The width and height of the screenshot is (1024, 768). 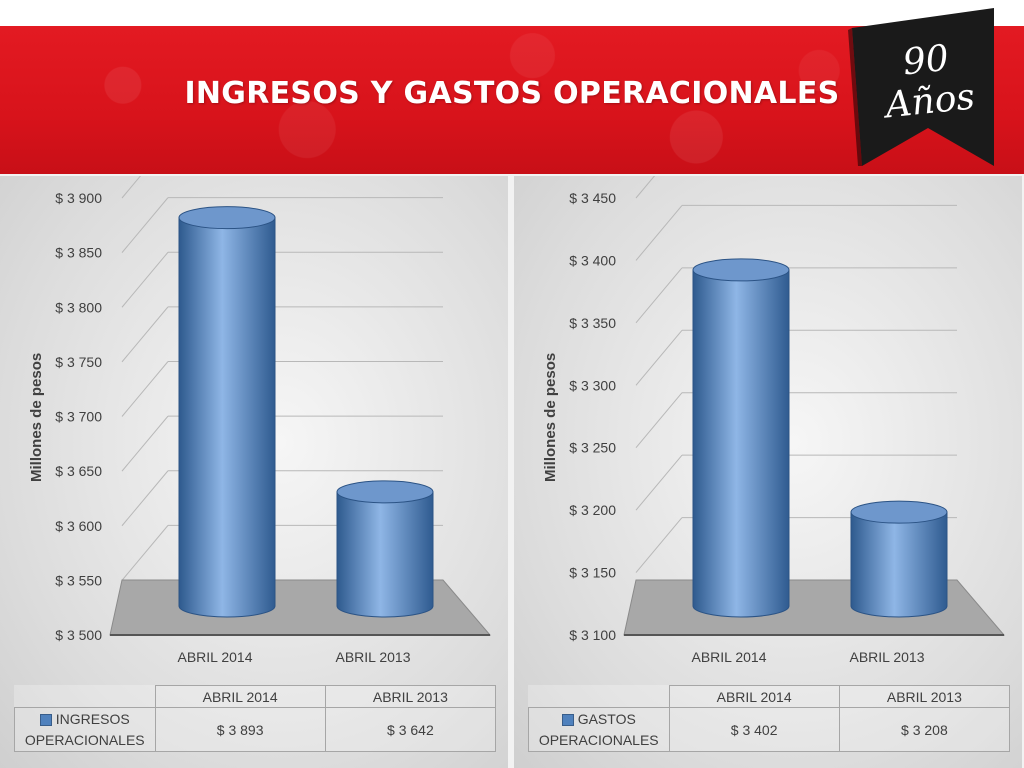 What do you see at coordinates (78, 362) in the screenshot?
I see `y-tick-label: $ 3 750` at bounding box center [78, 362].